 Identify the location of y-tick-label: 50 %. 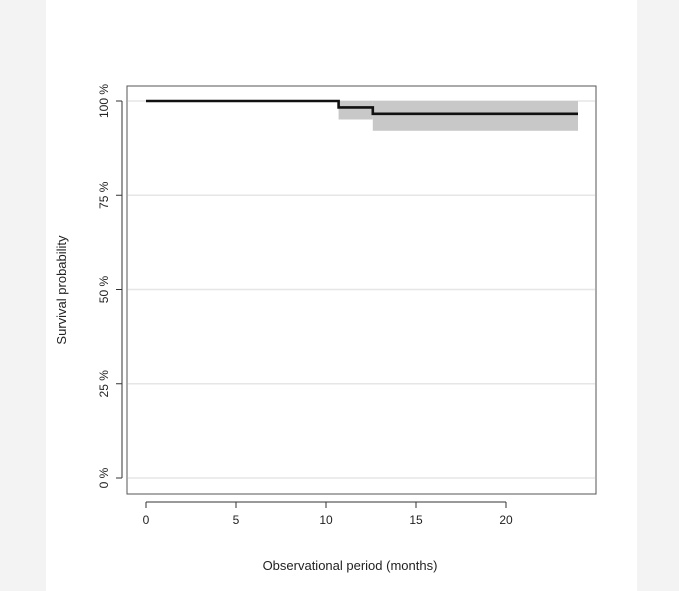
(104, 289).